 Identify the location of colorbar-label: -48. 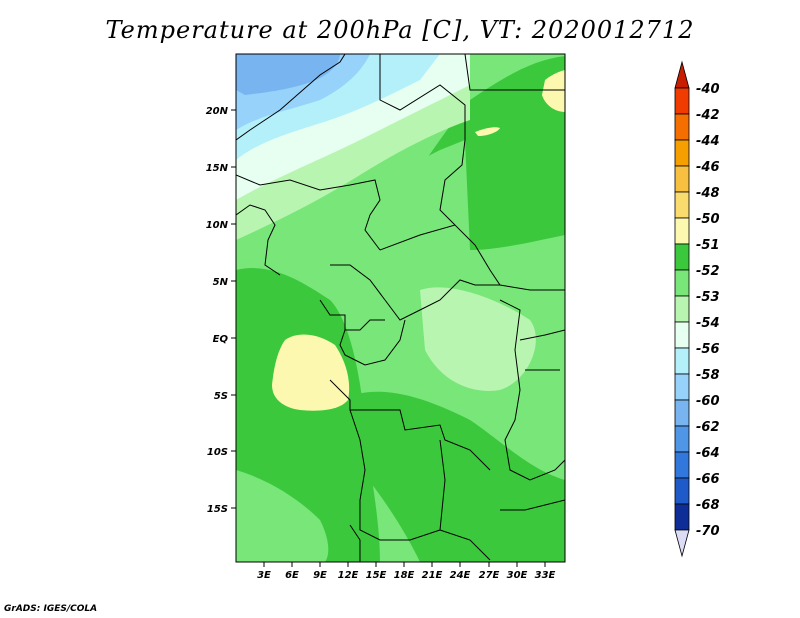
(708, 193).